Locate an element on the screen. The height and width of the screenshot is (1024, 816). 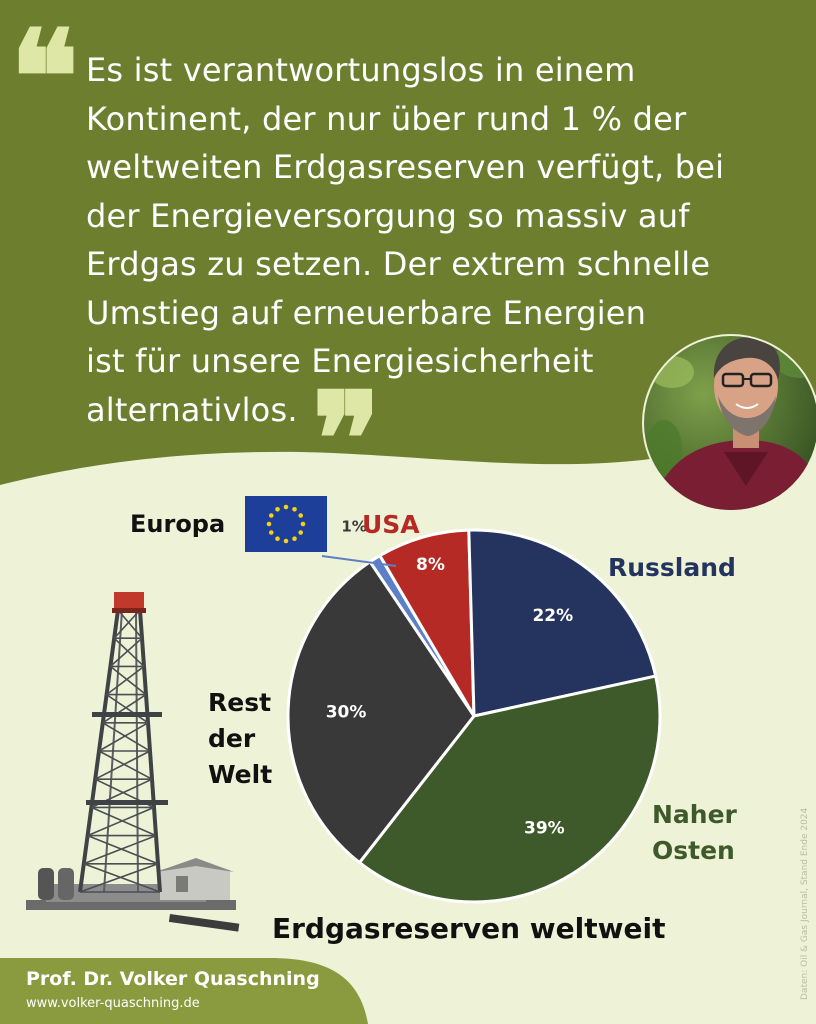
website-link: www.volker-quaschning.de is located at coordinates (113, 1003).